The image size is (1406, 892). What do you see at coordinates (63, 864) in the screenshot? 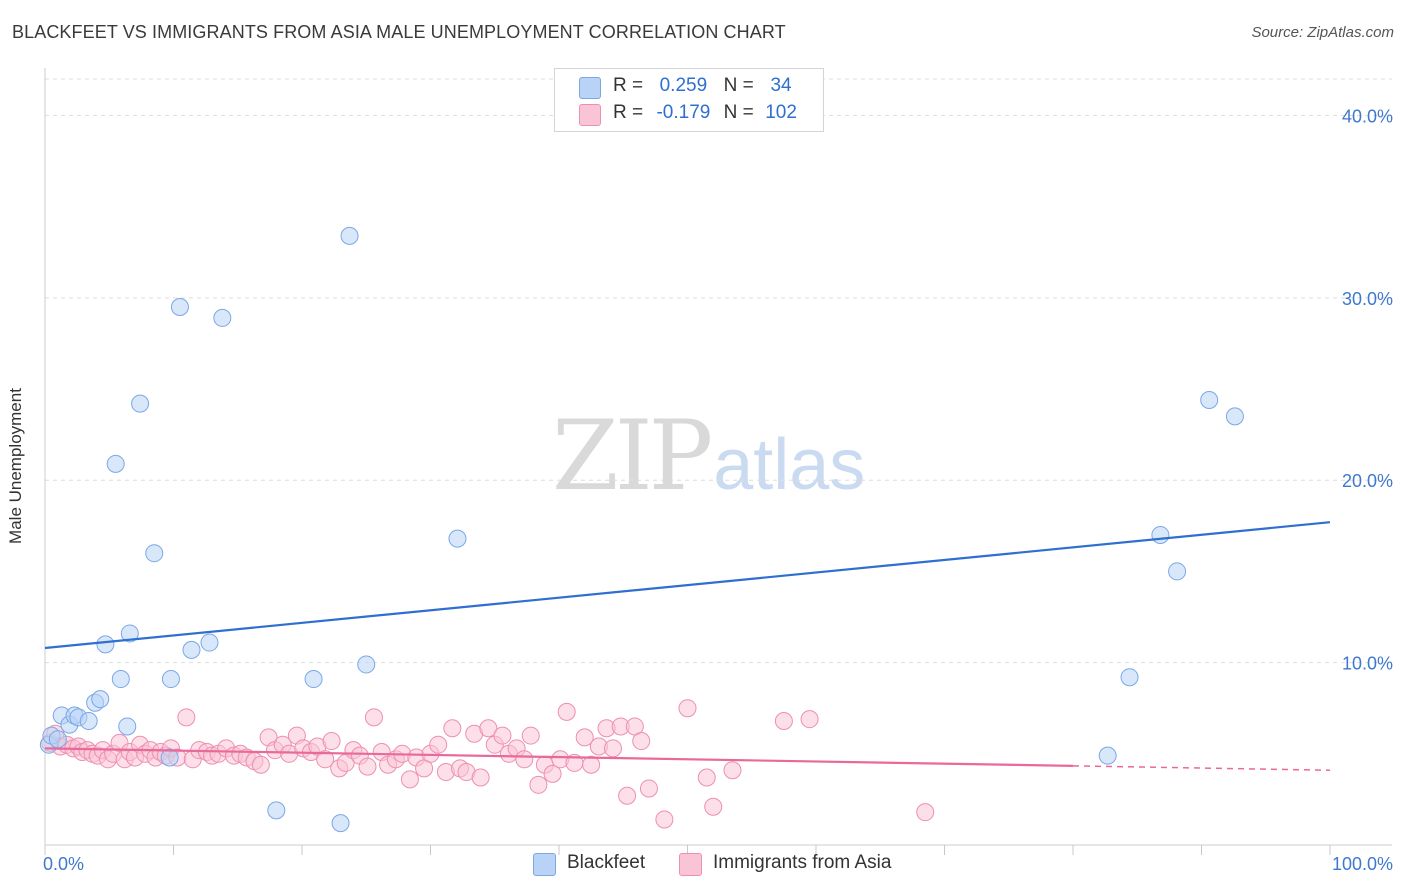
I see `x-tick-label: 0.0%` at bounding box center [63, 864].